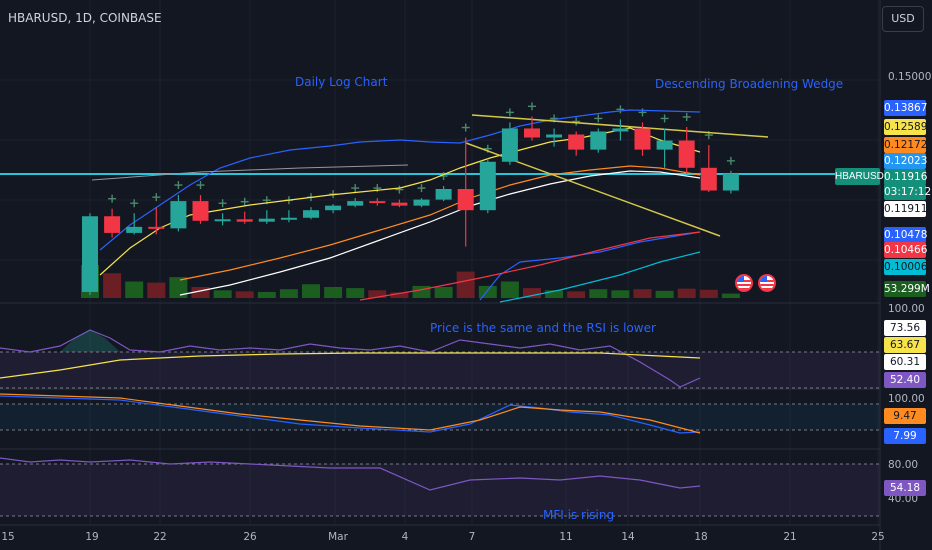 The height and width of the screenshot is (550, 932). I want to click on time-axis-label: 25, so click(878, 537).